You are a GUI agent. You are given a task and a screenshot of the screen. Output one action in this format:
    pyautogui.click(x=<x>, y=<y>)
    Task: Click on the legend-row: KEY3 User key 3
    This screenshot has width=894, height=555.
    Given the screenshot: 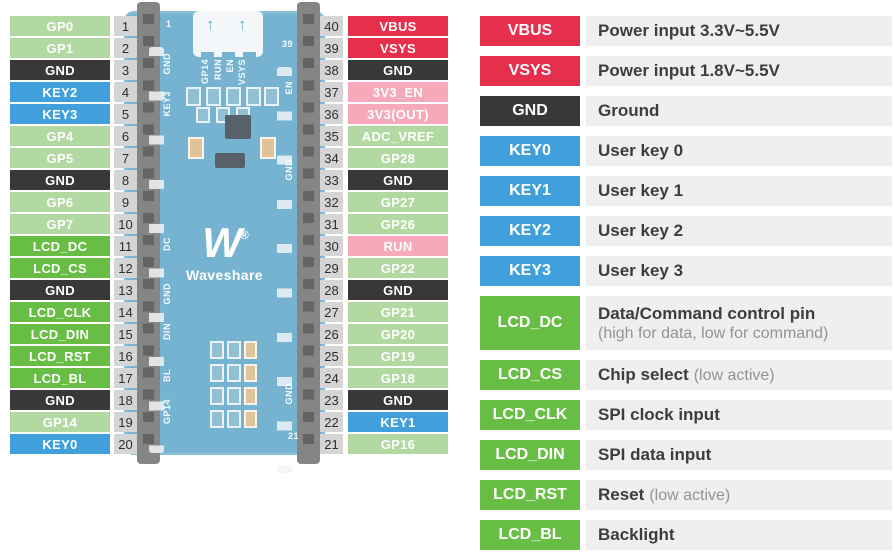 What is the action you would take?
    pyautogui.click(x=686, y=271)
    